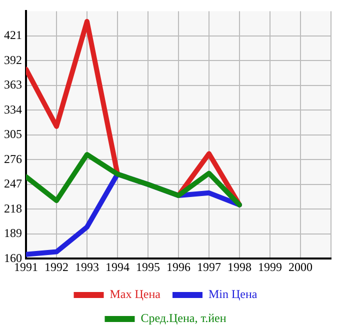 The width and height of the screenshot is (345, 335). What do you see at coordinates (13, 35) in the screenshot?
I see `y-tick-label: 421` at bounding box center [13, 35].